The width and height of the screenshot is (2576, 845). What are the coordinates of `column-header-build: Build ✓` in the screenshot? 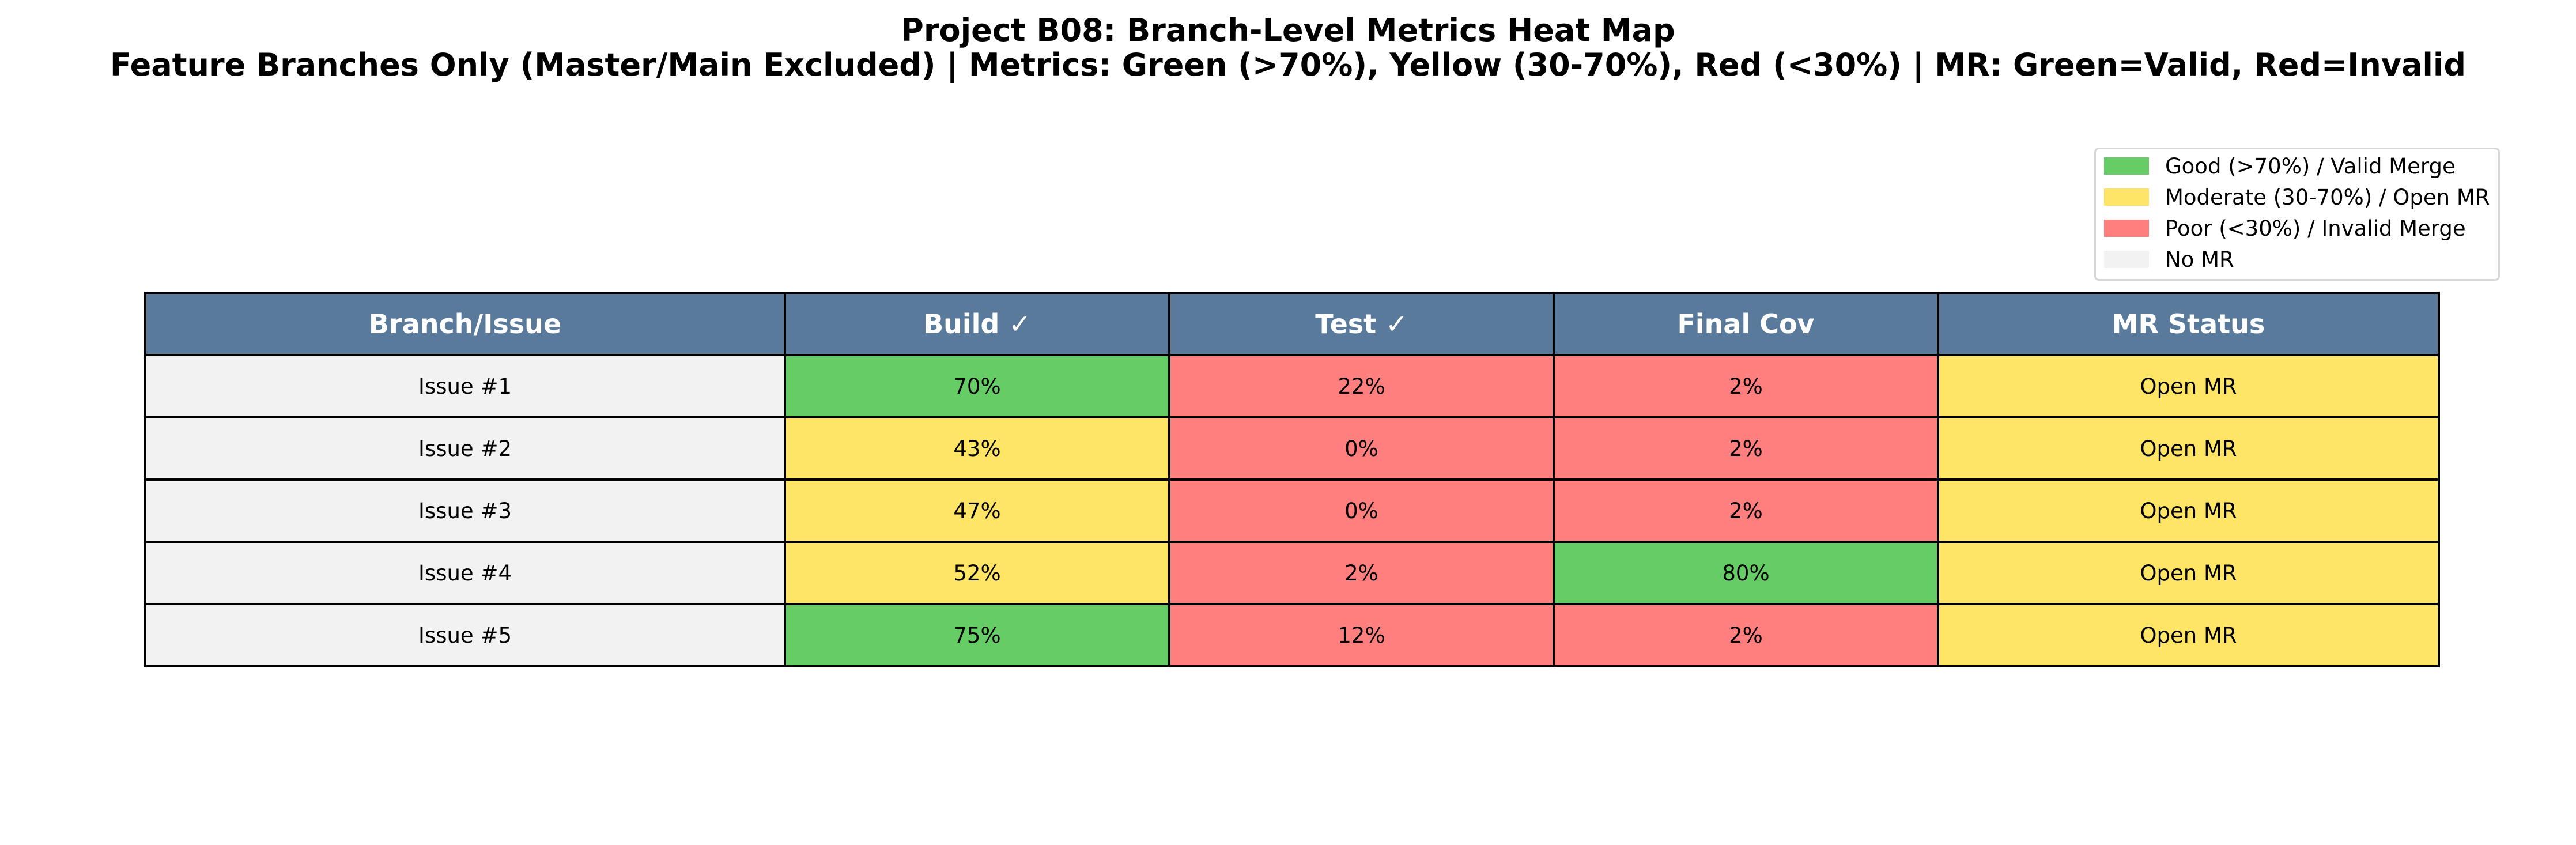 It's located at (977, 324).